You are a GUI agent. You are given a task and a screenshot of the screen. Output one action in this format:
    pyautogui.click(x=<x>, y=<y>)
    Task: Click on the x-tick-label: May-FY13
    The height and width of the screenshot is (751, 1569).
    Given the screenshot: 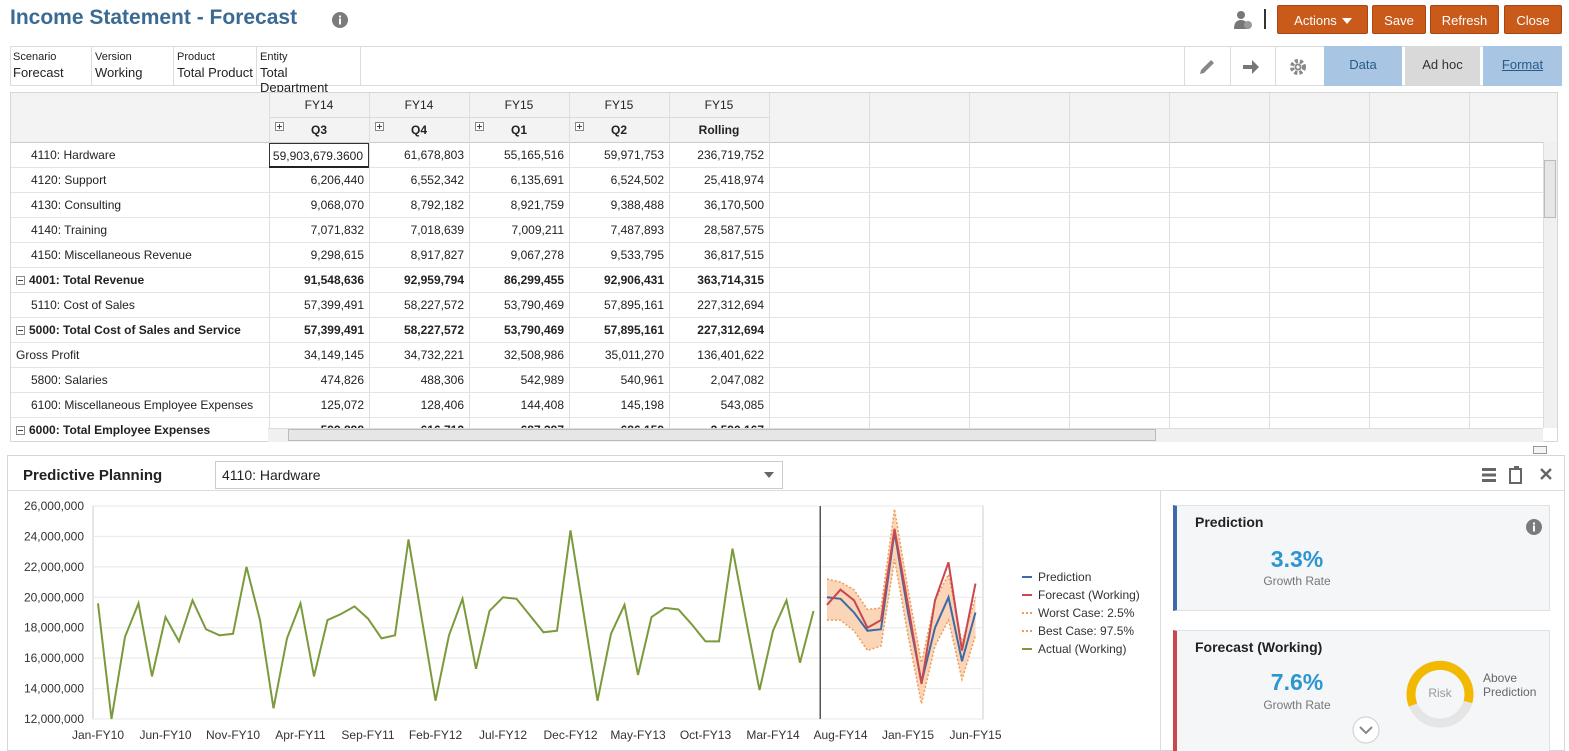 What is the action you would take?
    pyautogui.click(x=638, y=735)
    